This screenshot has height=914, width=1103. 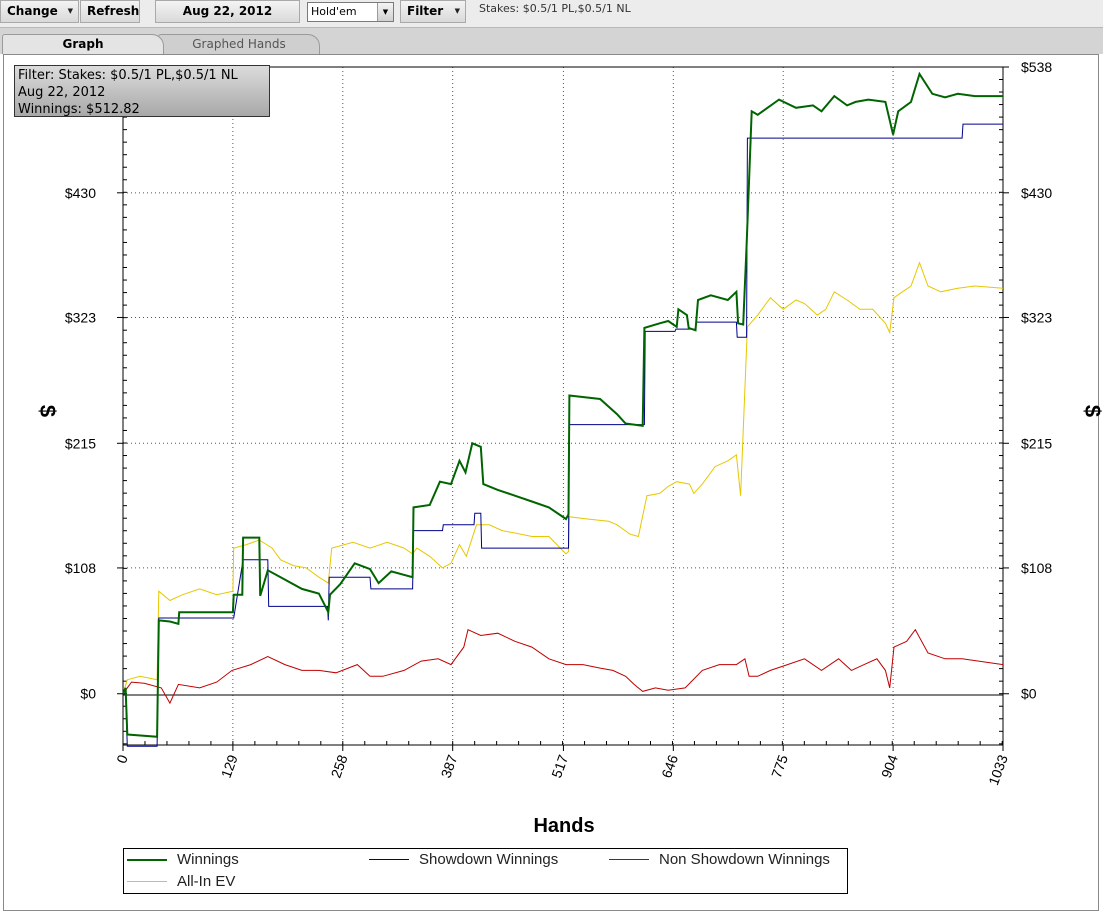 What do you see at coordinates (555, 8) in the screenshot?
I see `stakes-summary: Stakes: $0.5/1 PL,$0.5/1 NL` at bounding box center [555, 8].